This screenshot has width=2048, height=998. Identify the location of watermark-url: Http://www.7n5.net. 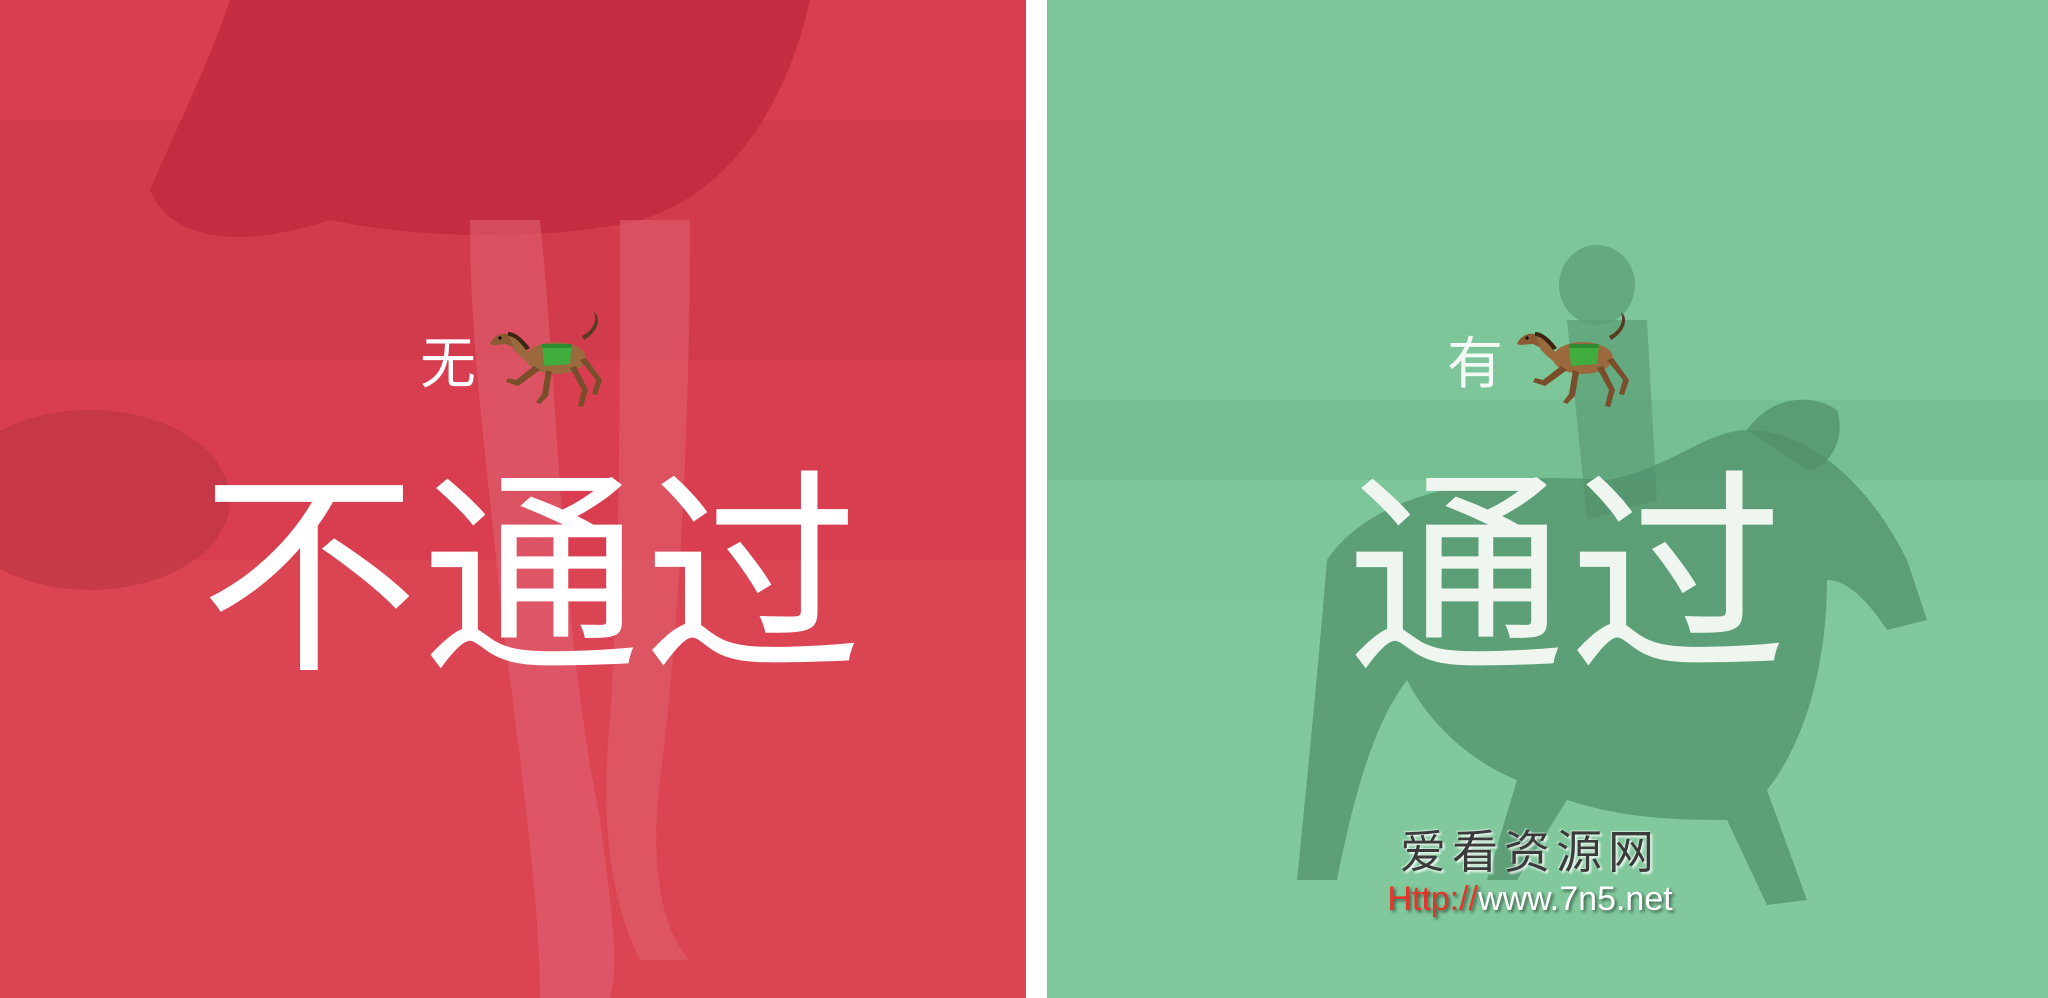
(1530, 899).